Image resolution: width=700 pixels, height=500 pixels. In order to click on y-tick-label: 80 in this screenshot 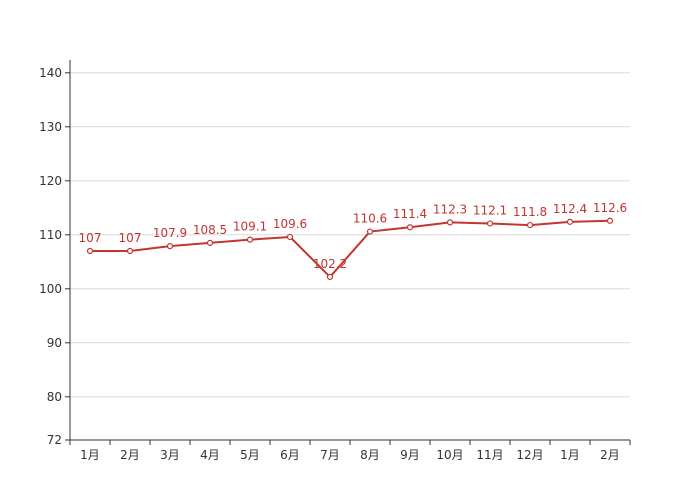, I will do `click(54, 397)`.